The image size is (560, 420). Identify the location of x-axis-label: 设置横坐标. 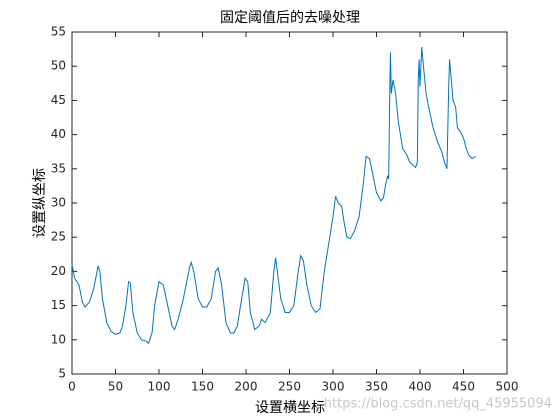
(290, 408).